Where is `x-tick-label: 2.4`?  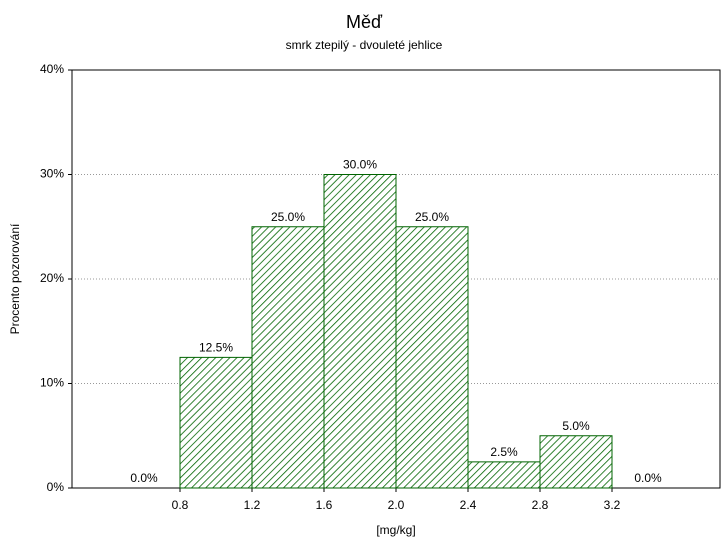 x-tick-label: 2.4 is located at coordinates (468, 505).